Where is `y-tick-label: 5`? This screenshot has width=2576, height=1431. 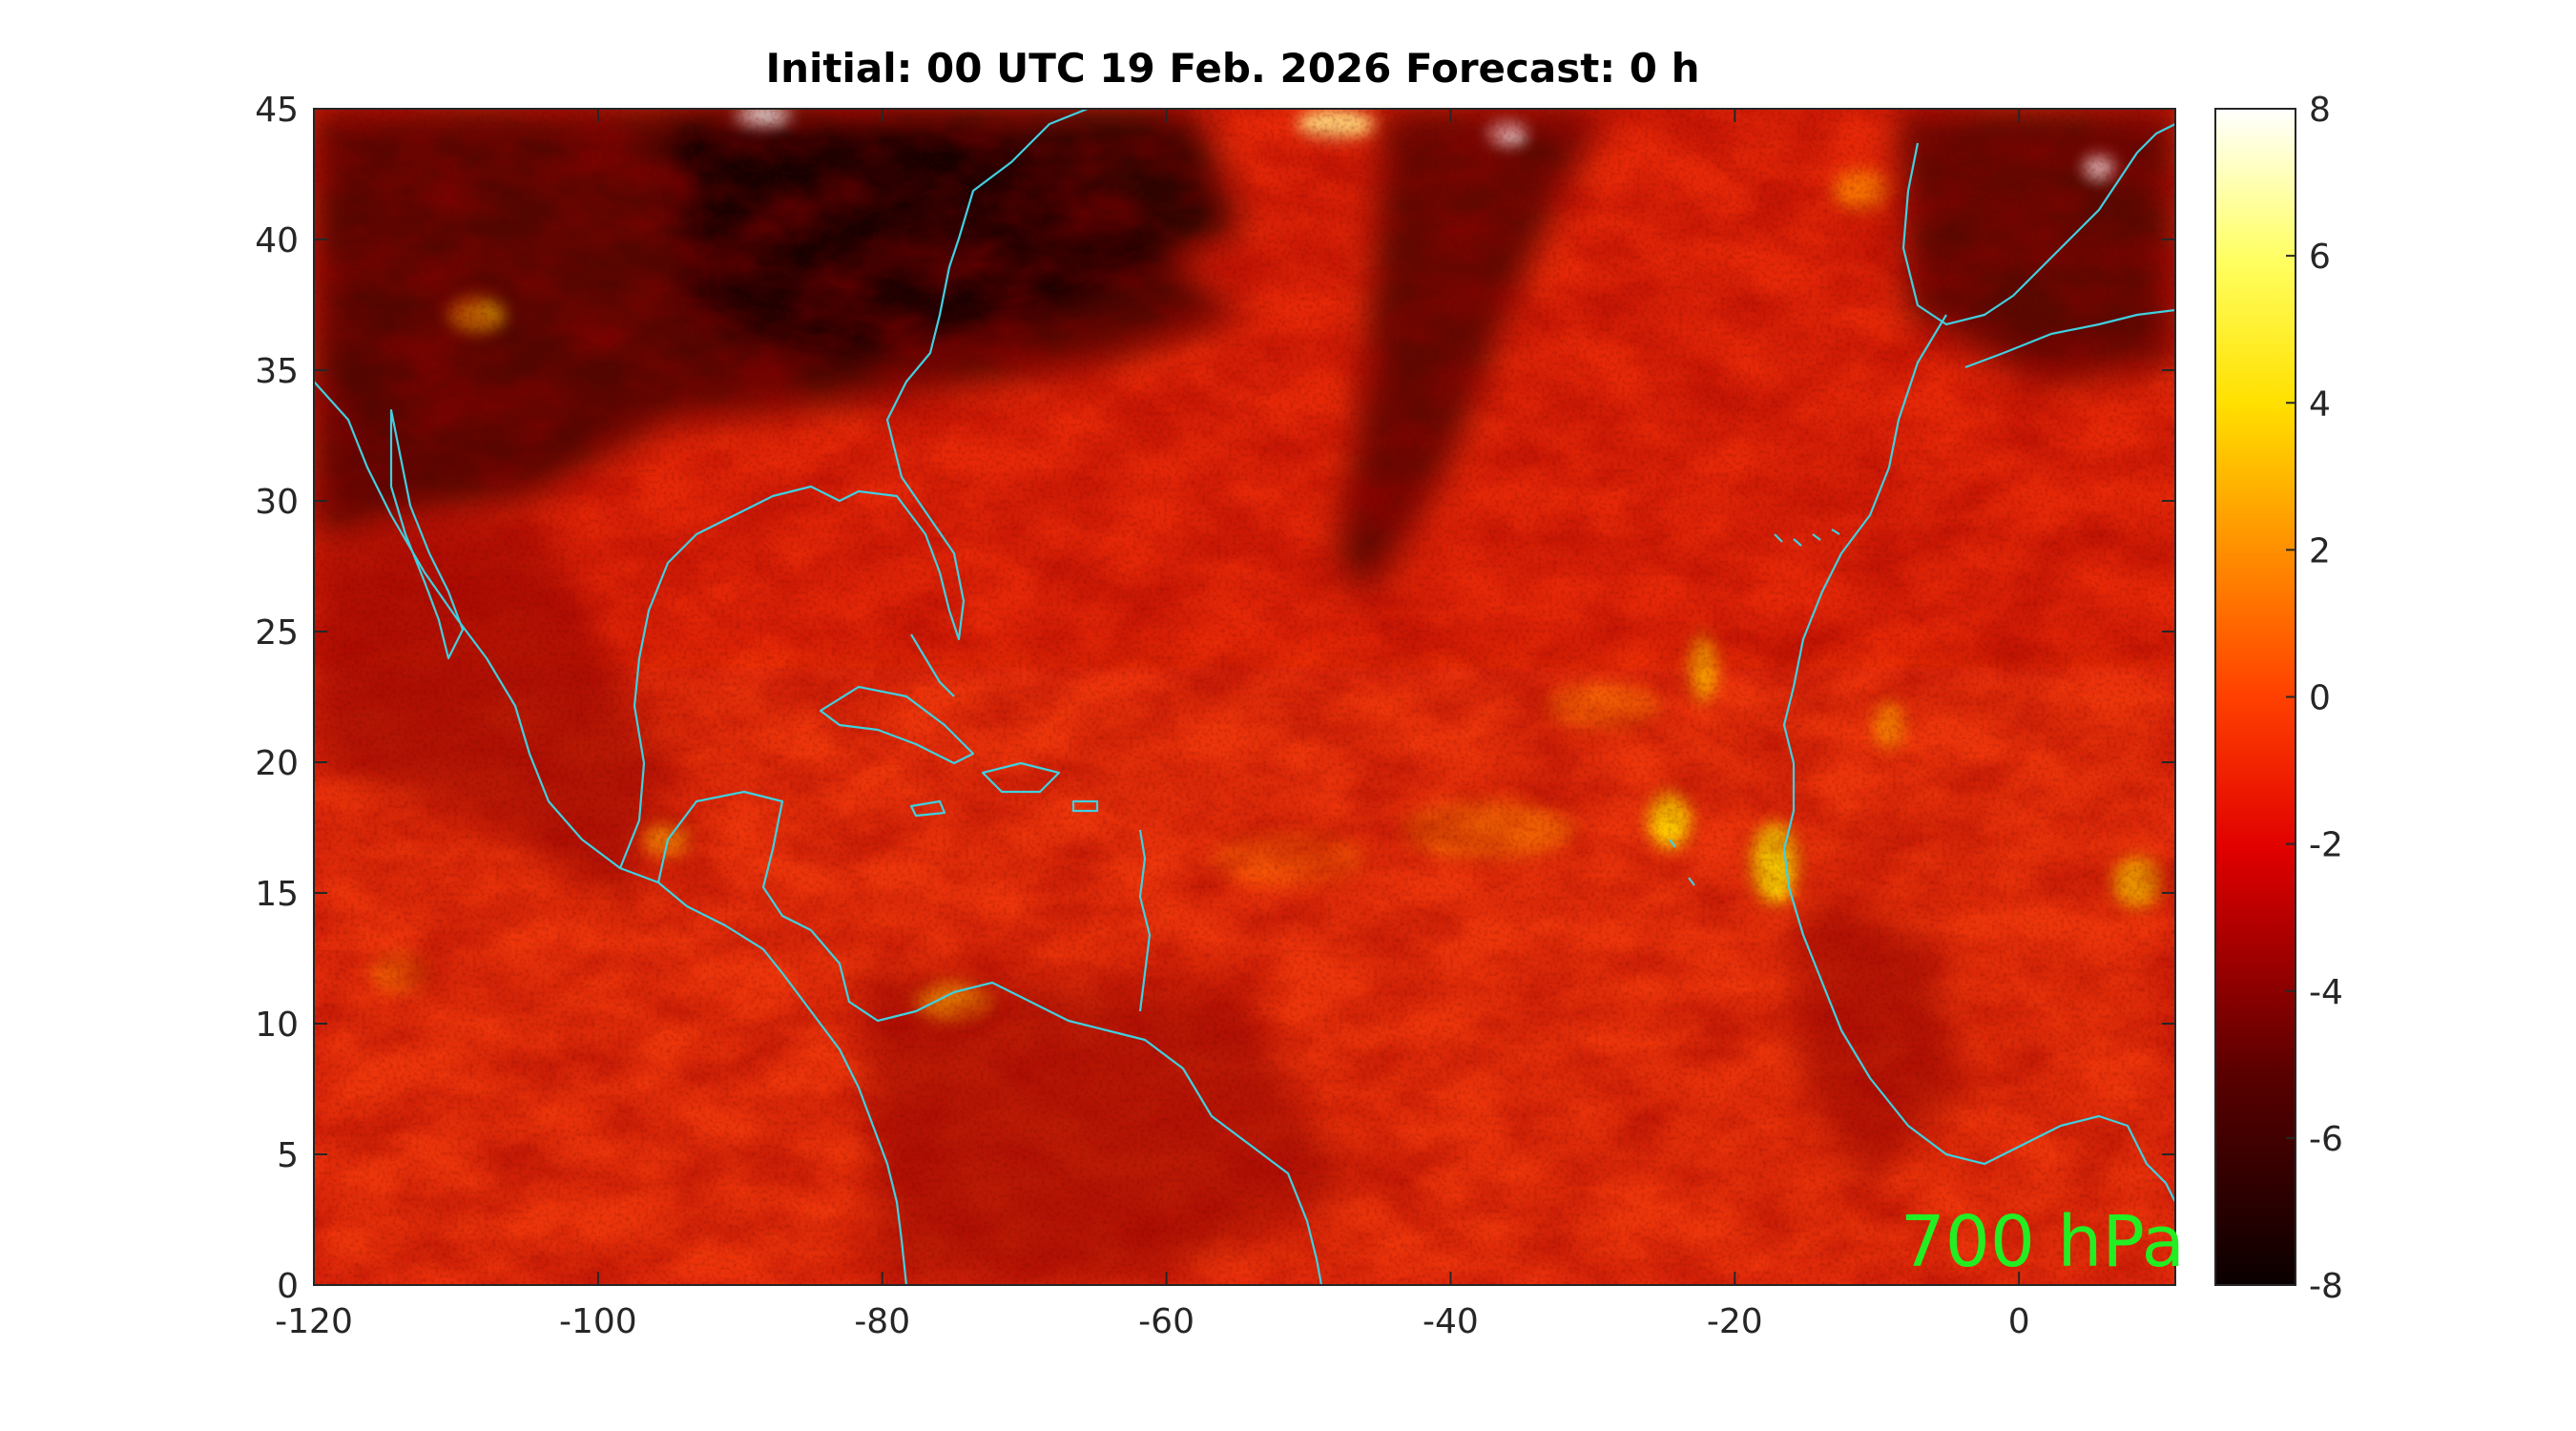 y-tick-label: 5 is located at coordinates (288, 1155).